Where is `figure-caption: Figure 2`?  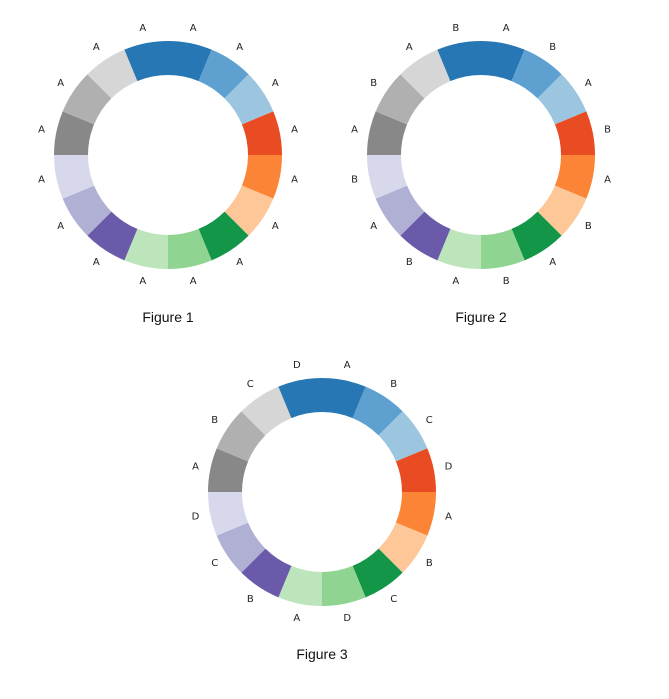 figure-caption: Figure 2 is located at coordinates (481, 317).